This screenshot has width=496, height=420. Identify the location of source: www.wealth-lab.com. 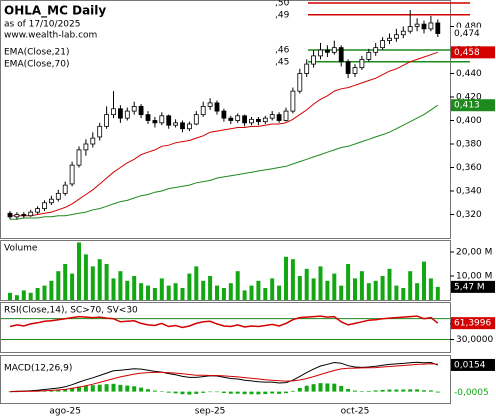
(50, 36).